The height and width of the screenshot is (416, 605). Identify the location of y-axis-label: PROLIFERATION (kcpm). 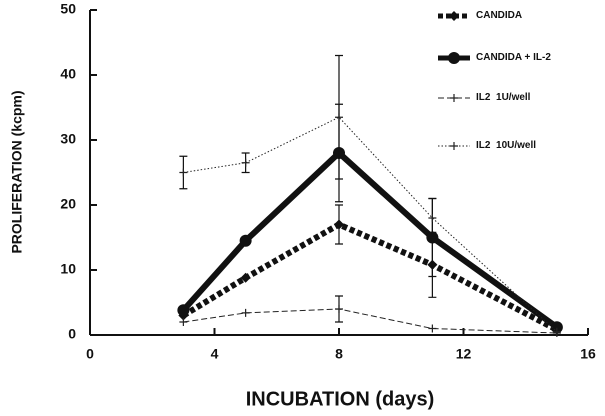
(17, 171).